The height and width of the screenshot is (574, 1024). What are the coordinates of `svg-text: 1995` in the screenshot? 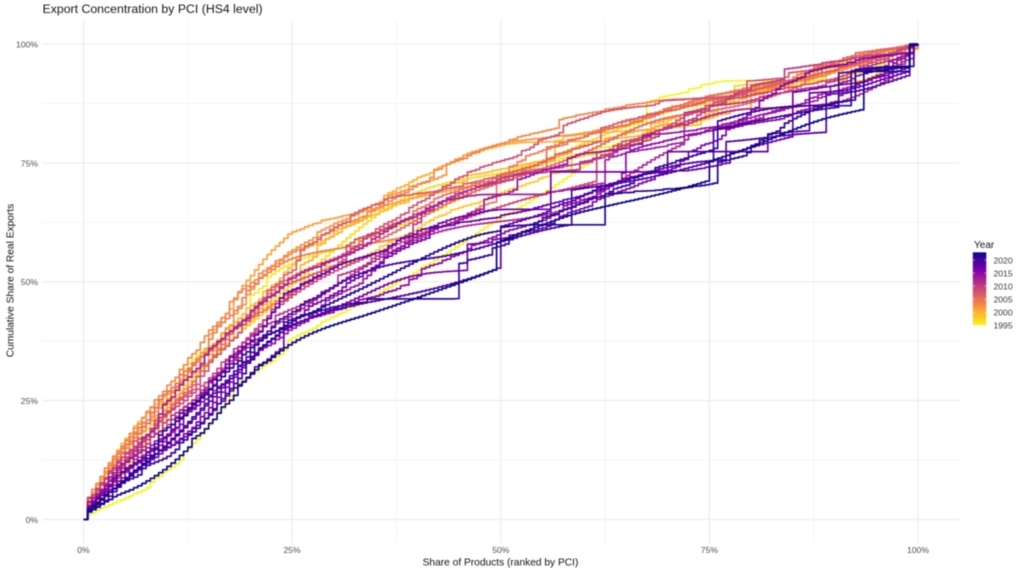 It's located at (1003, 326).